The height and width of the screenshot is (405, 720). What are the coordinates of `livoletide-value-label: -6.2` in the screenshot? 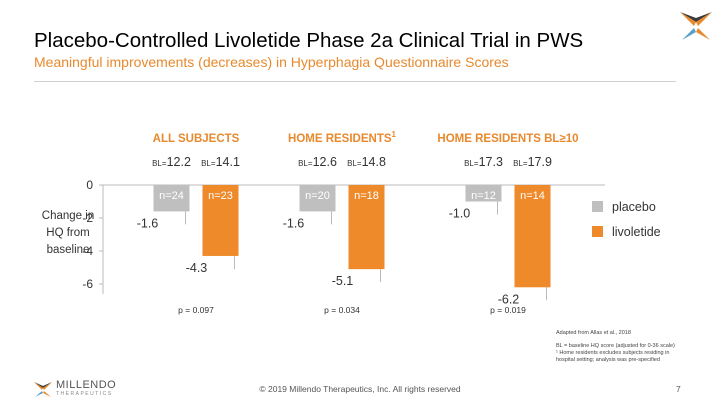 It's located at (509, 299).